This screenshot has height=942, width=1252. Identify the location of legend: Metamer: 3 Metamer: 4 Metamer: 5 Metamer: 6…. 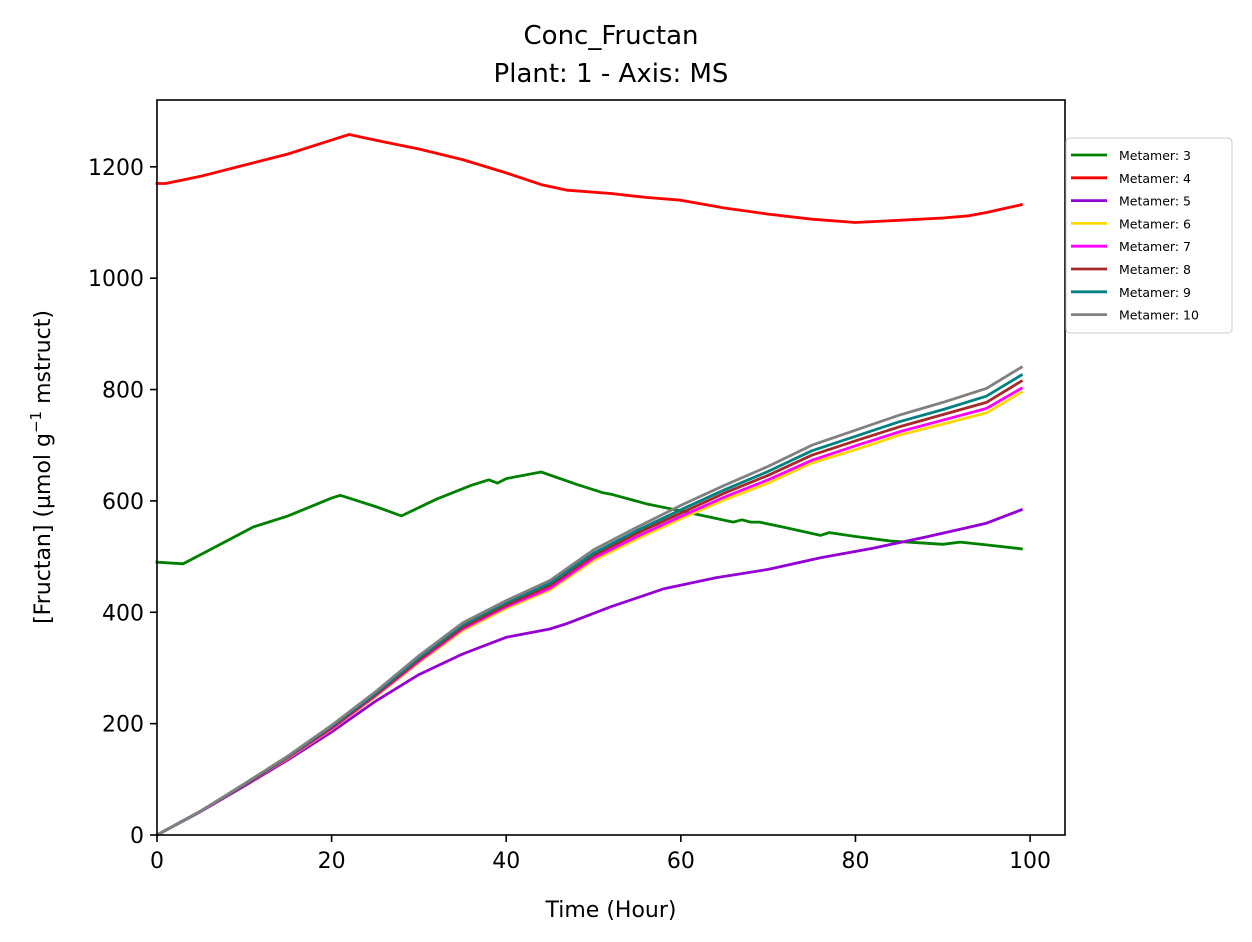
(1149, 235).